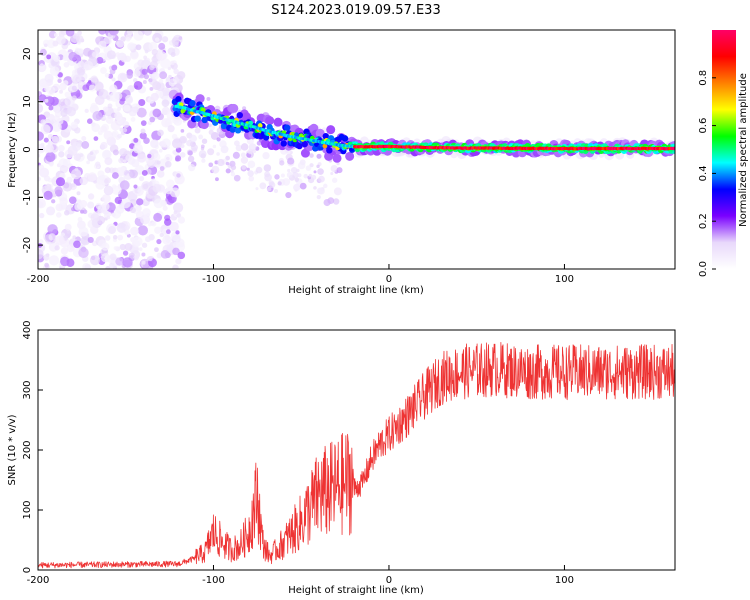 The height and width of the screenshot is (600, 750). What do you see at coordinates (389, 580) in the screenshot?
I see `snr-xtick-label: 0` at bounding box center [389, 580].